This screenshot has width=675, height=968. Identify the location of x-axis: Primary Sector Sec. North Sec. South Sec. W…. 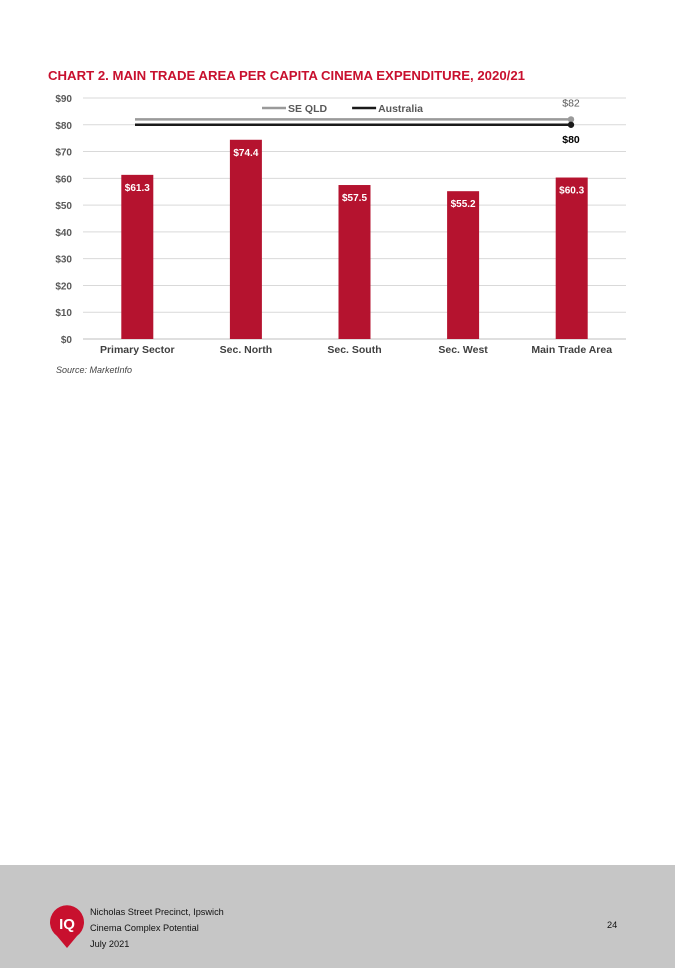
(356, 350).